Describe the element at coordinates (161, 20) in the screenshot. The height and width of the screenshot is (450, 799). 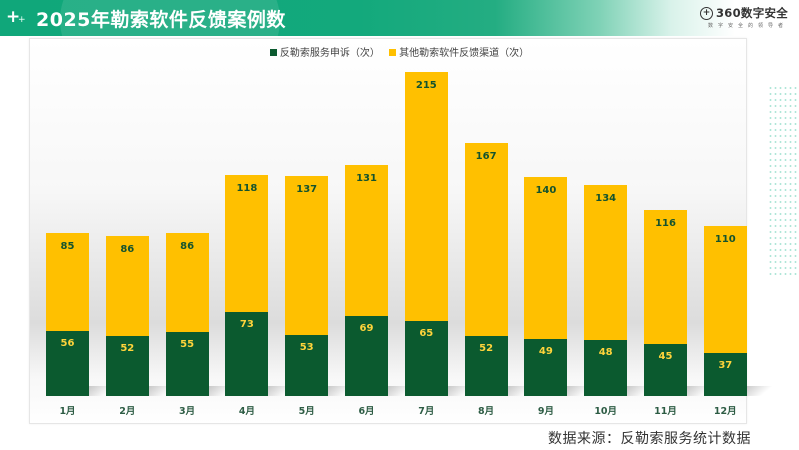
I see `page-title: 2025年勒索软件反馈案例数` at that location.